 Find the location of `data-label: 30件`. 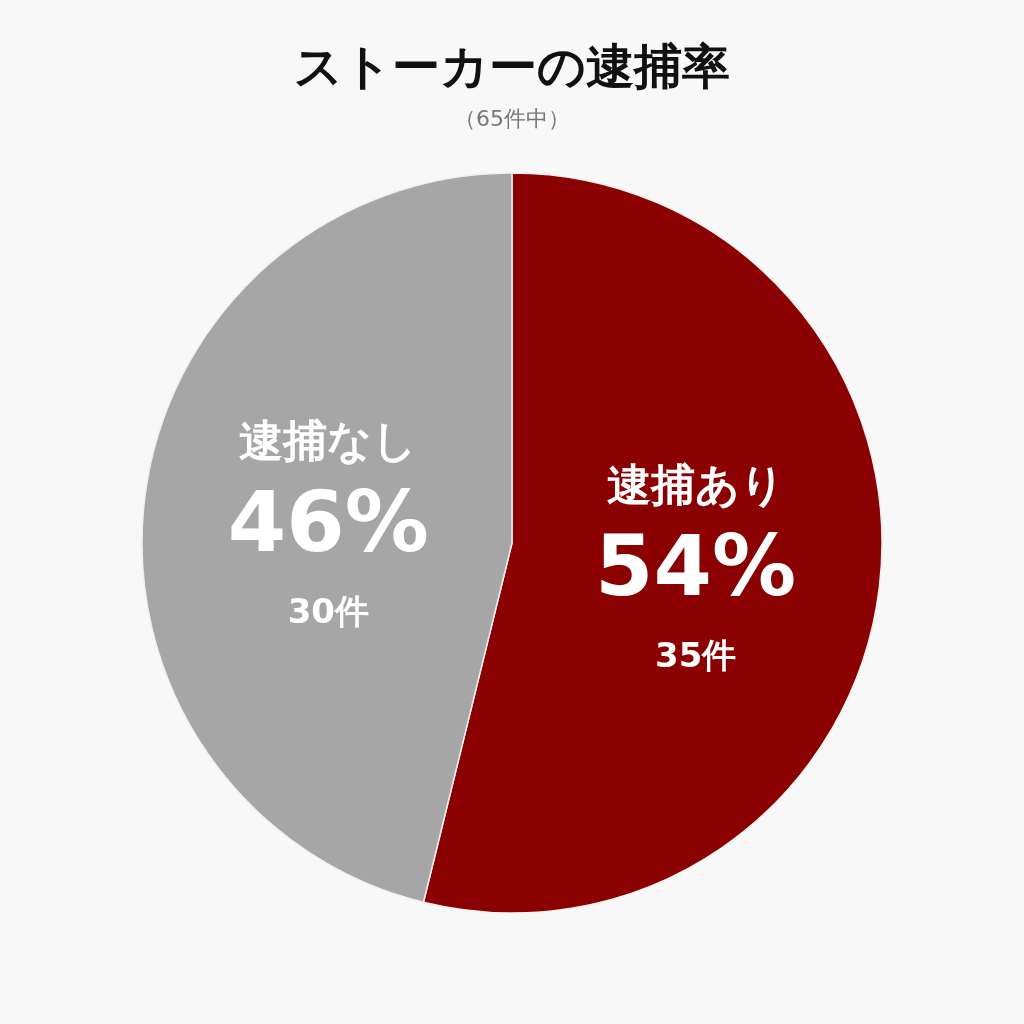

data-label: 30件 is located at coordinates (328, 610).